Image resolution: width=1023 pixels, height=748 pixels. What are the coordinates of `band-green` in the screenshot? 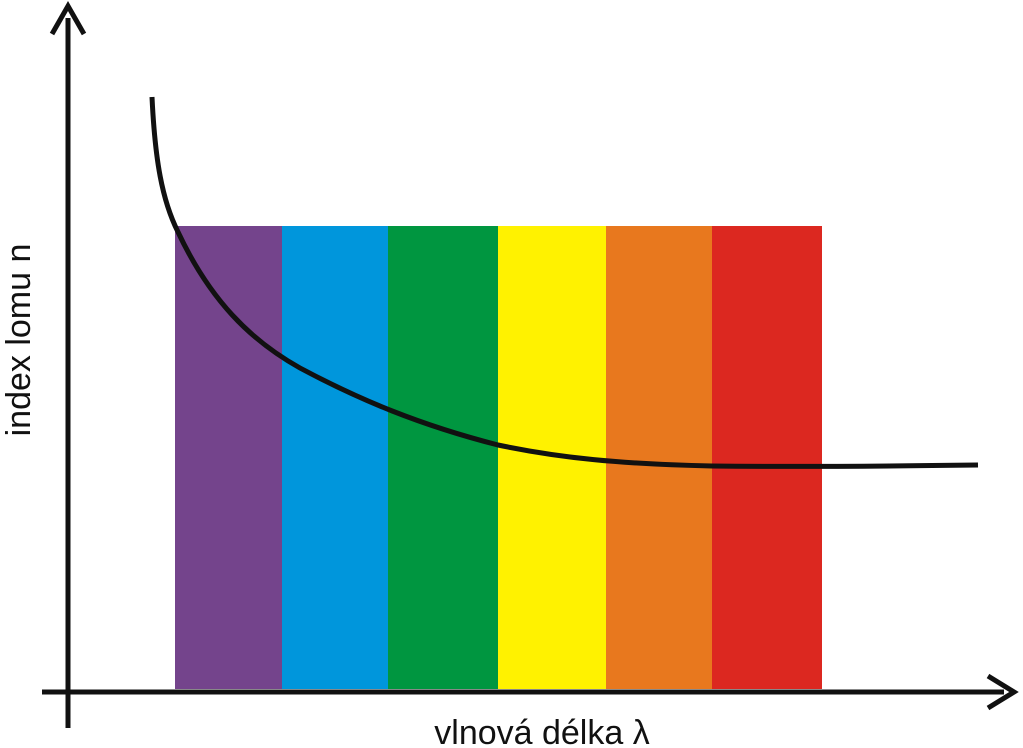 It's located at (443, 457).